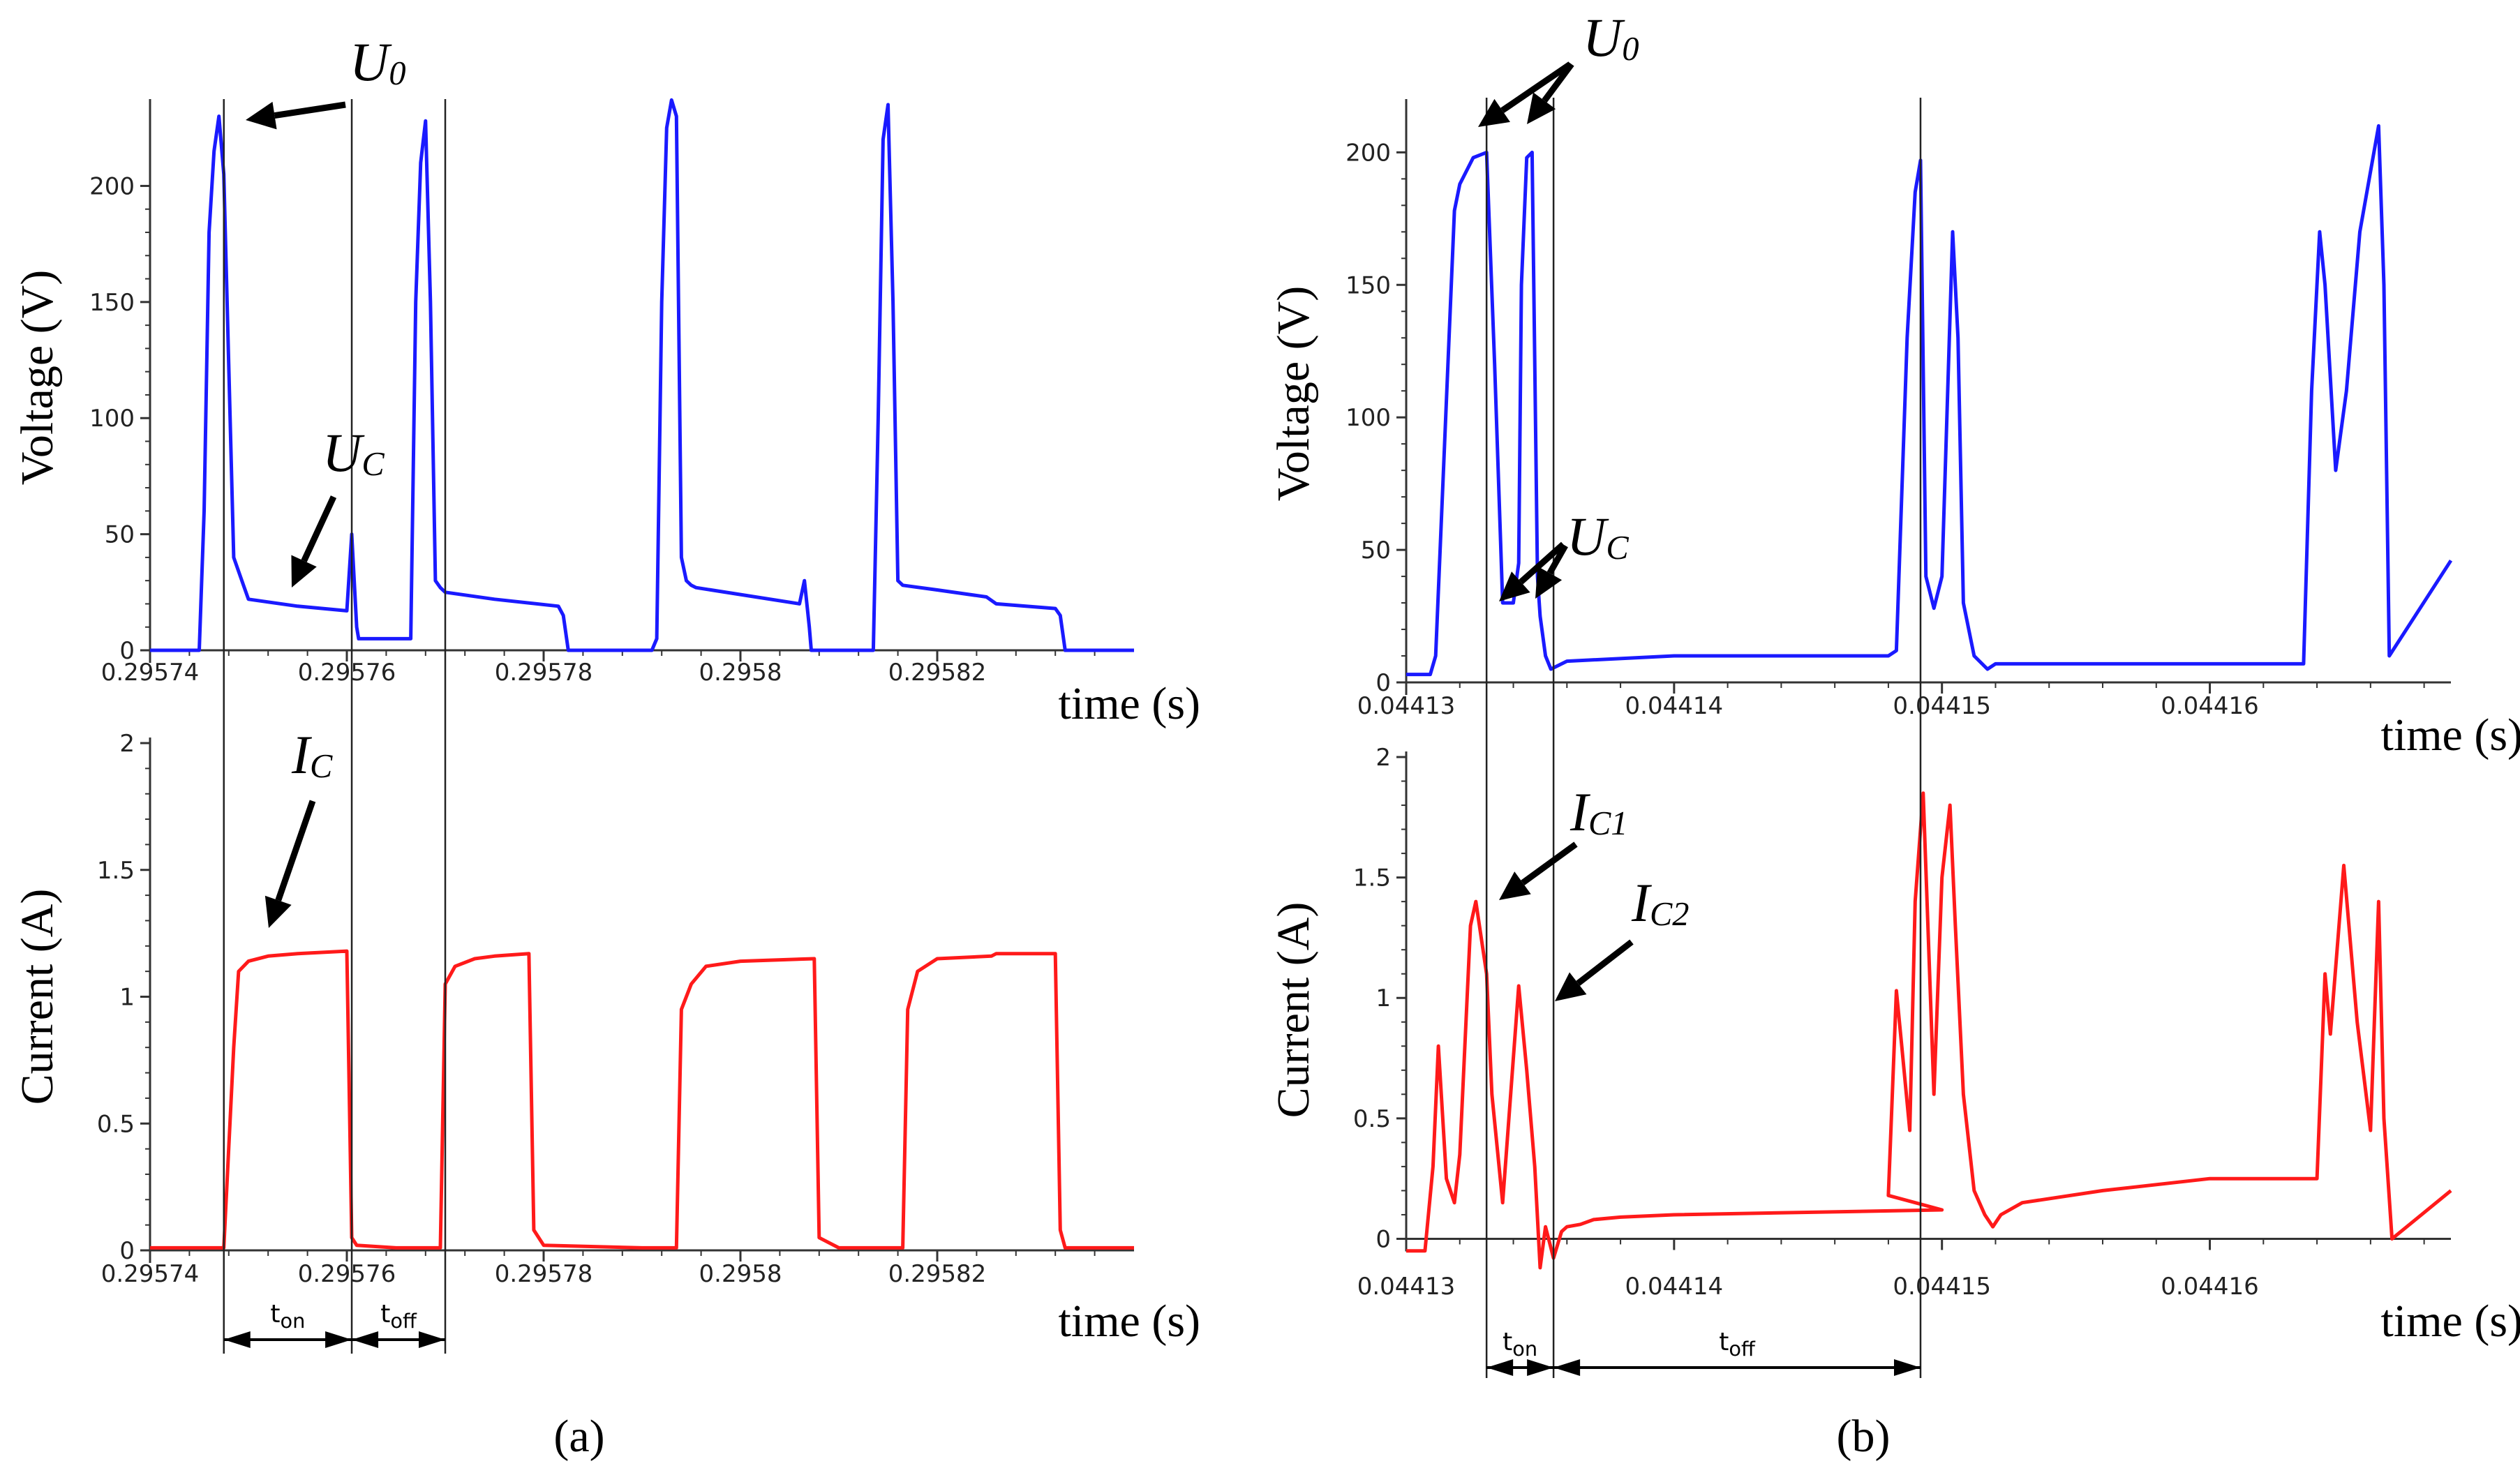  I want to click on panel-b-voltage-xtick-label: 0.04416, so click(2210, 706).